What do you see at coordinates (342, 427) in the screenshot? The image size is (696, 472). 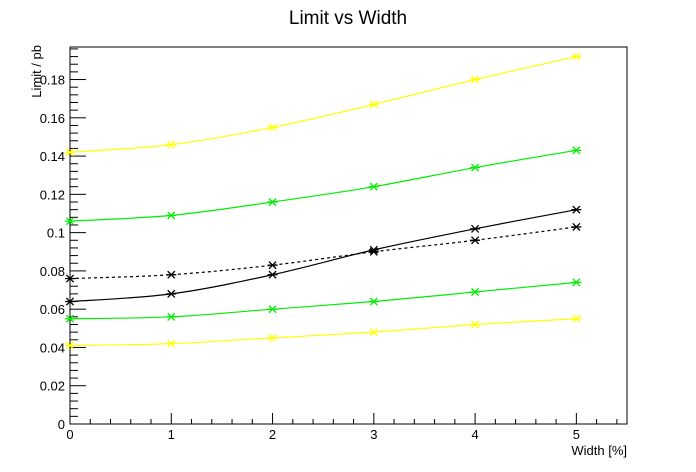 I see `x-axis: 0 1 2 3 4 5` at bounding box center [342, 427].